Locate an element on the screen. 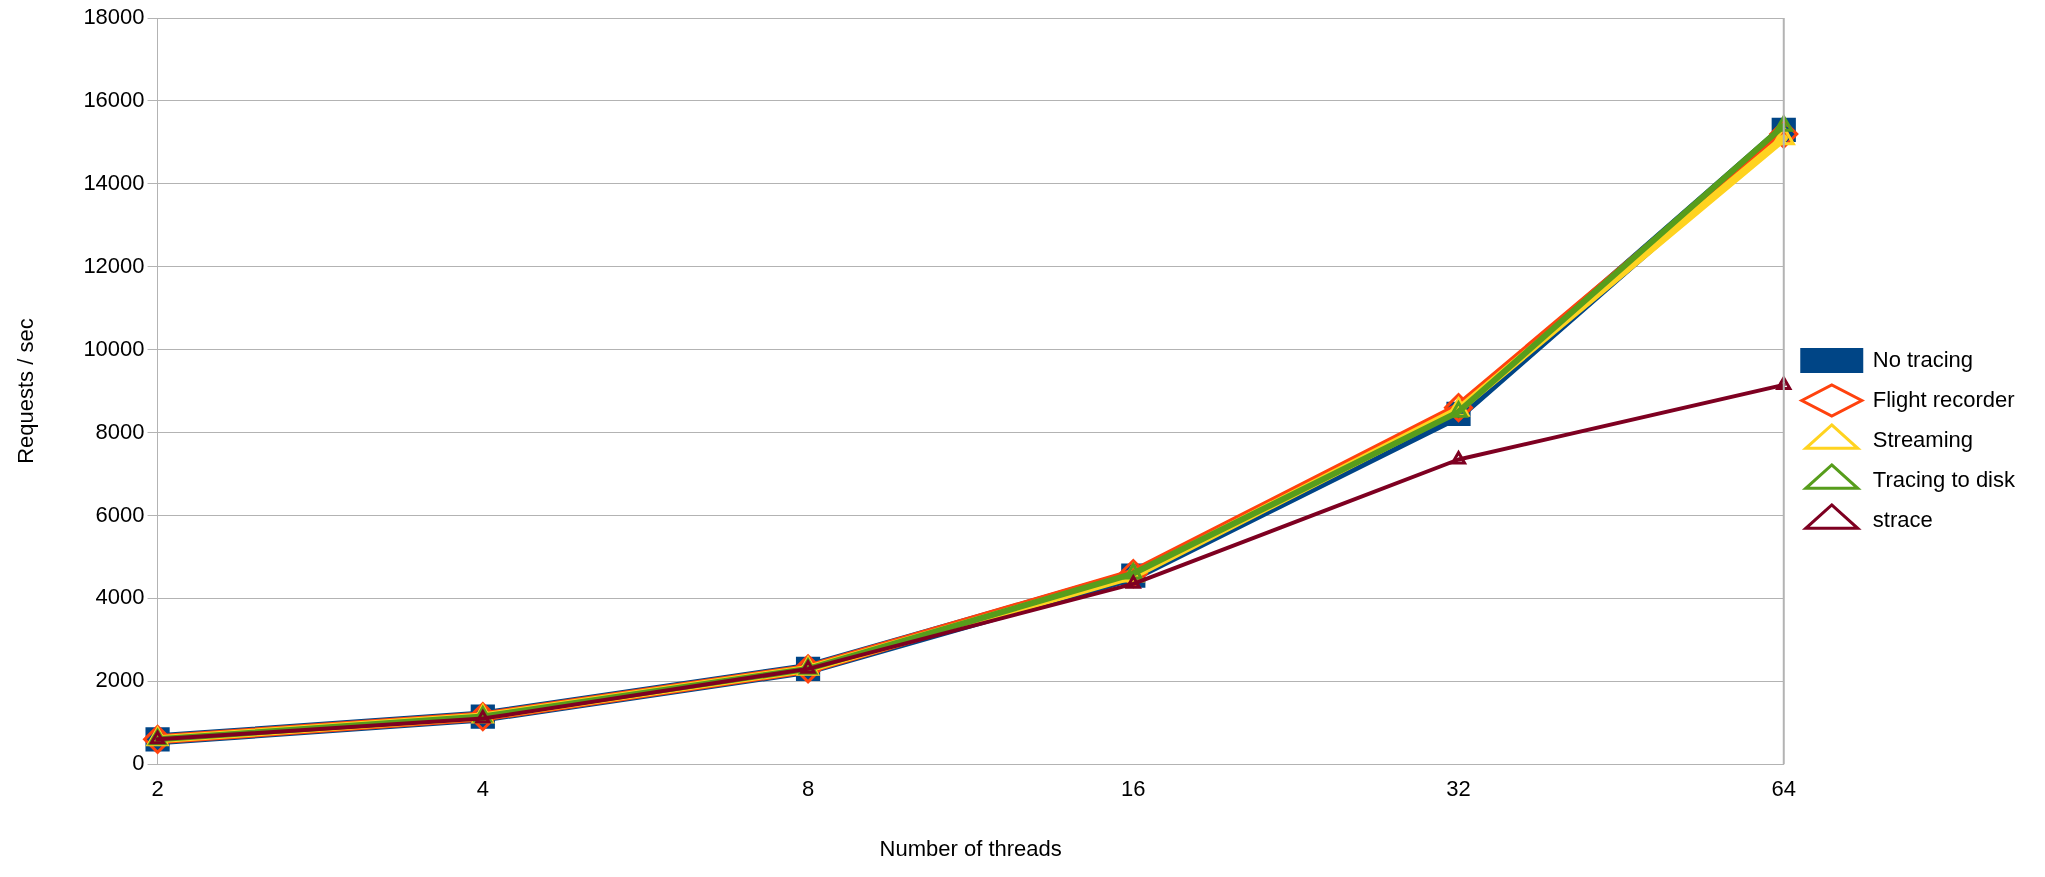 The image size is (2045, 877). y-tick-label: 16000 is located at coordinates (114, 99).